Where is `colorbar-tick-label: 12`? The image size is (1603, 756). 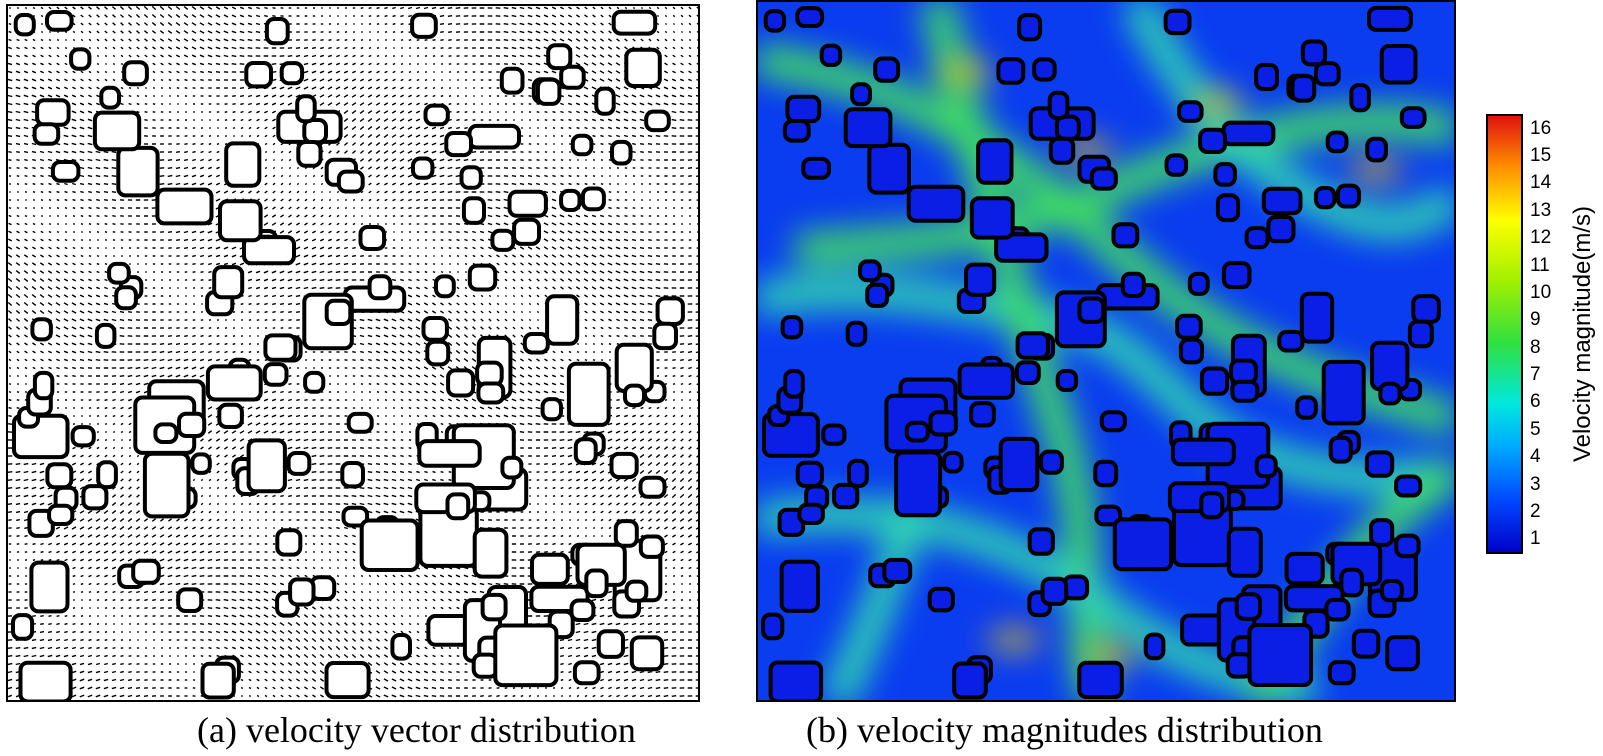
colorbar-tick-label: 12 is located at coordinates (1541, 238).